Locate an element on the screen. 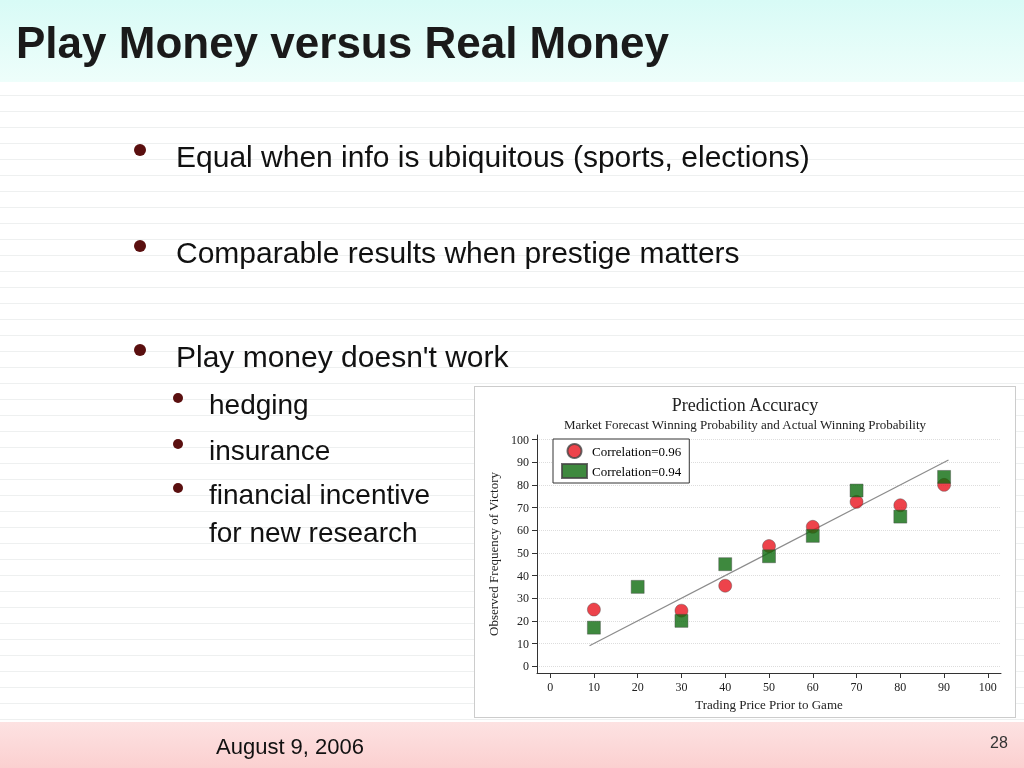 The width and height of the screenshot is (1024, 768). chart-title: Prediction Accuracy is located at coordinates (745, 405).